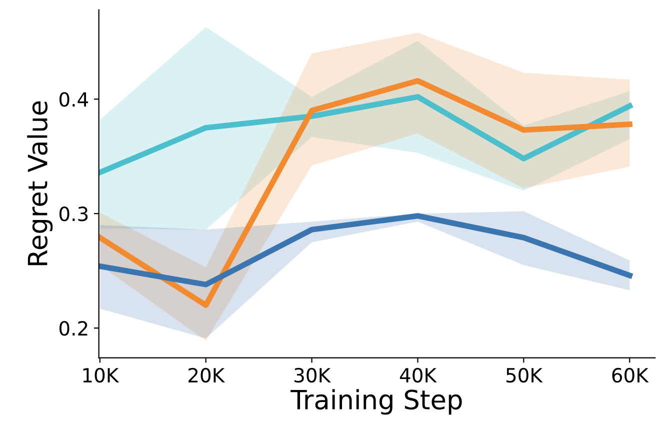  What do you see at coordinates (312, 375) in the screenshot?
I see `x-tick-label: 30K` at bounding box center [312, 375].